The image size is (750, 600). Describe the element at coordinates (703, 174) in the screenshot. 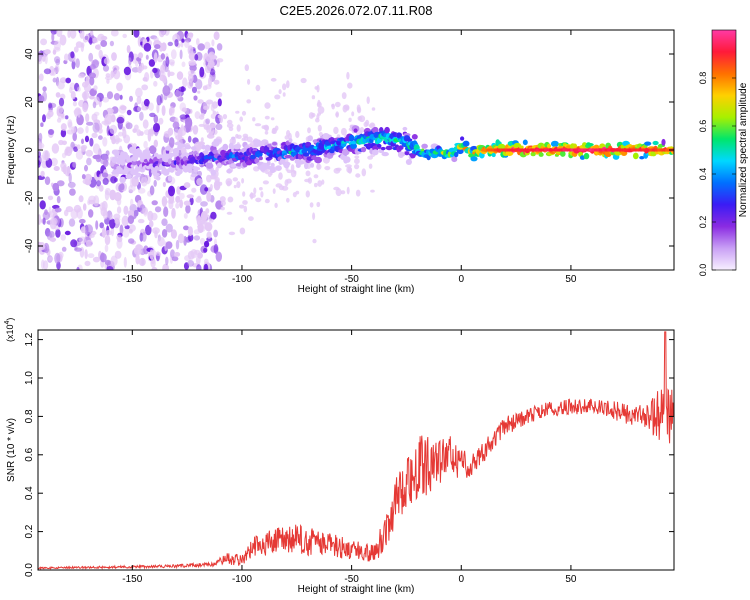

I see `colorbar-tick-label: 0.4` at that location.